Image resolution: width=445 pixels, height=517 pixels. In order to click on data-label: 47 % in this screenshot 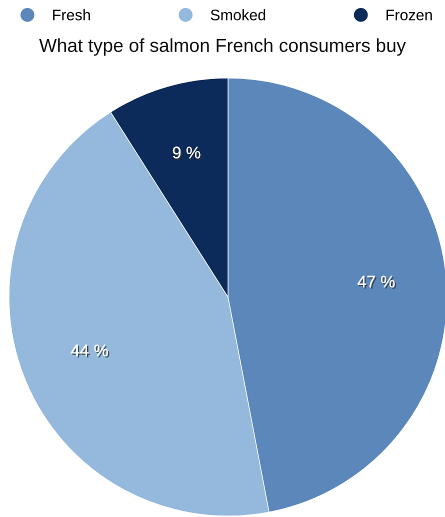, I will do `click(377, 282)`.